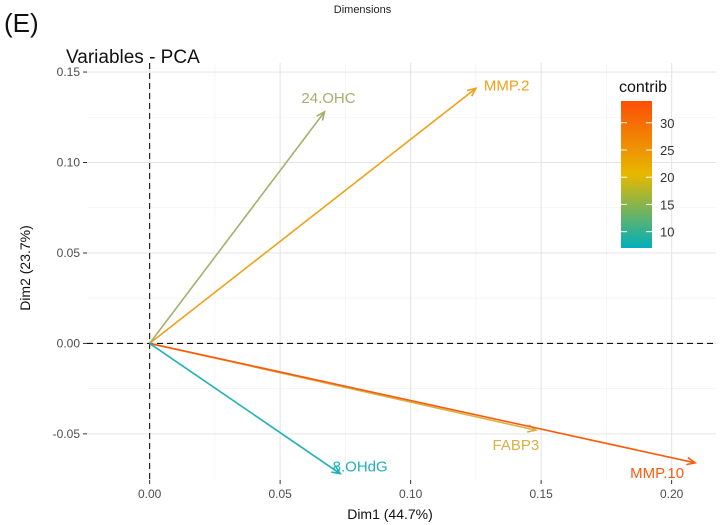 Image resolution: width=725 pixels, height=525 pixels. What do you see at coordinates (667, 177) in the screenshot?
I see `legend-tick-label: 20` at bounding box center [667, 177].